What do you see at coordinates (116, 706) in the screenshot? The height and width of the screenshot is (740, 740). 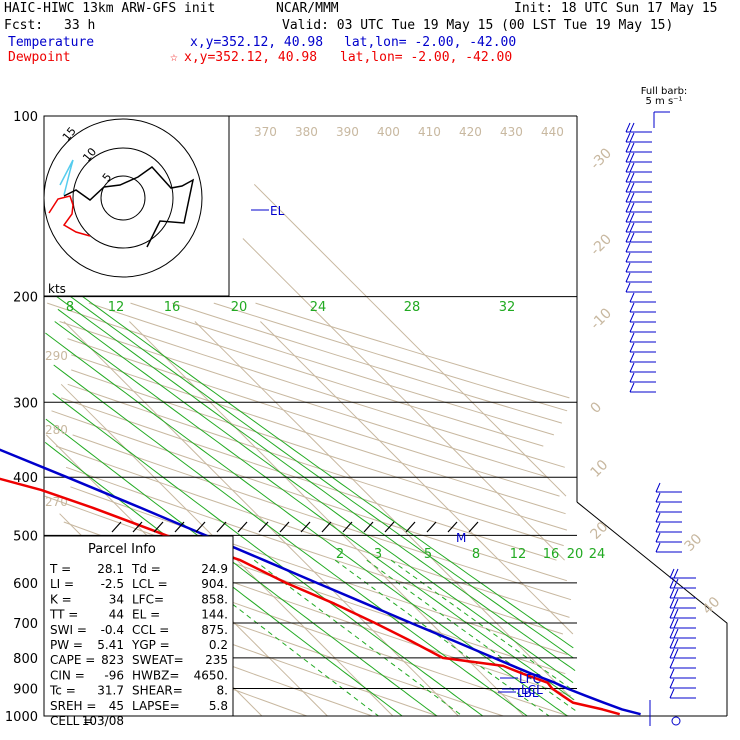 I see `parcel-value: 45` at bounding box center [116, 706].